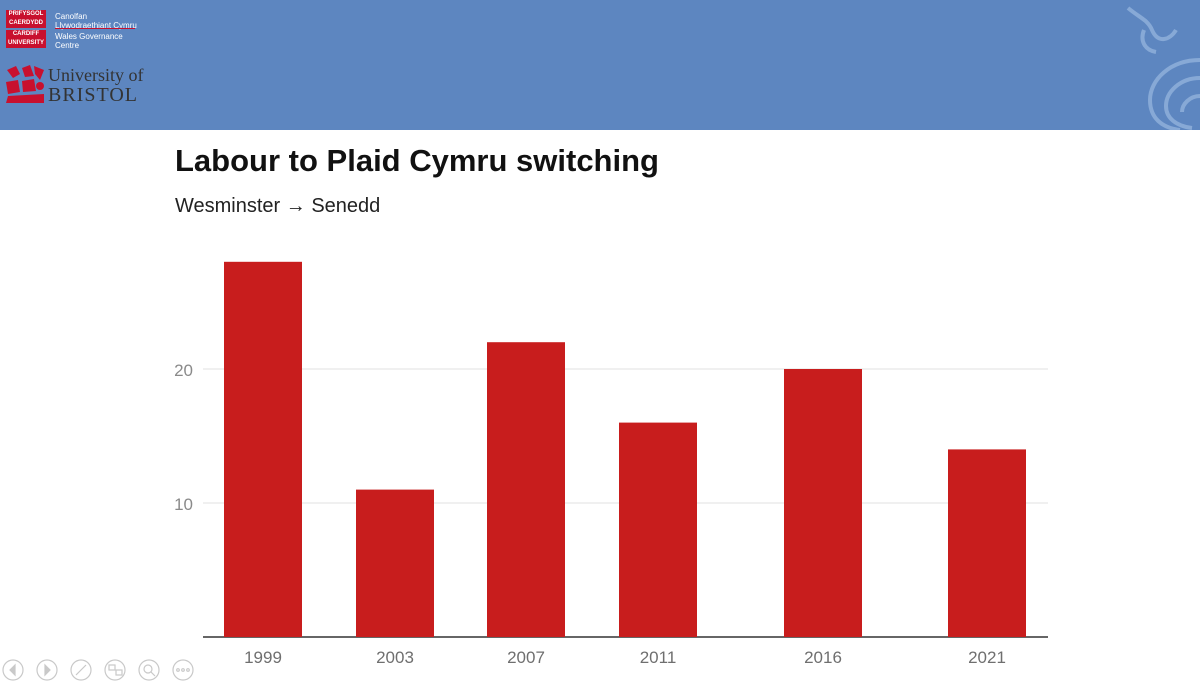 This screenshot has width=1200, height=683. What do you see at coordinates (658, 529) in the screenshot?
I see `bar-2011` at bounding box center [658, 529].